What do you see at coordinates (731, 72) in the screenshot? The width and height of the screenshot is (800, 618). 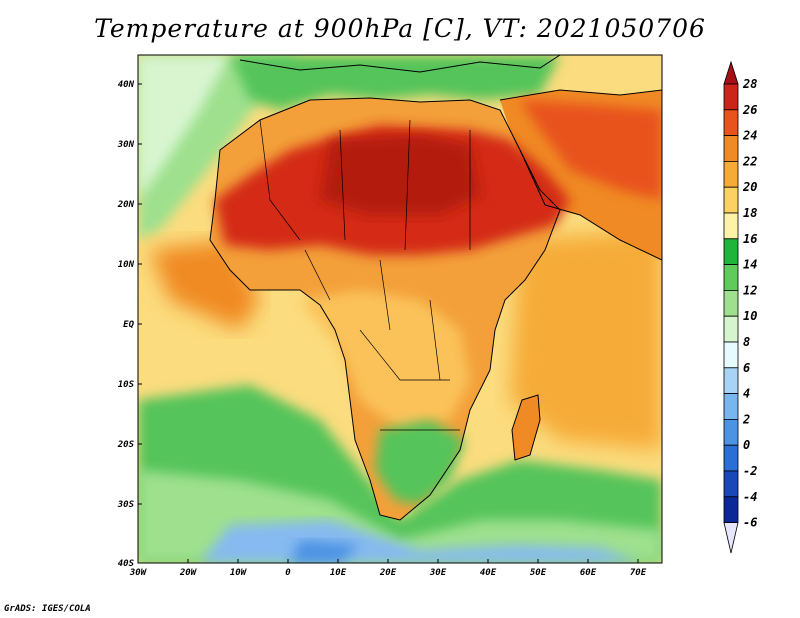 I see `colorbar-top-arrow` at bounding box center [731, 72].